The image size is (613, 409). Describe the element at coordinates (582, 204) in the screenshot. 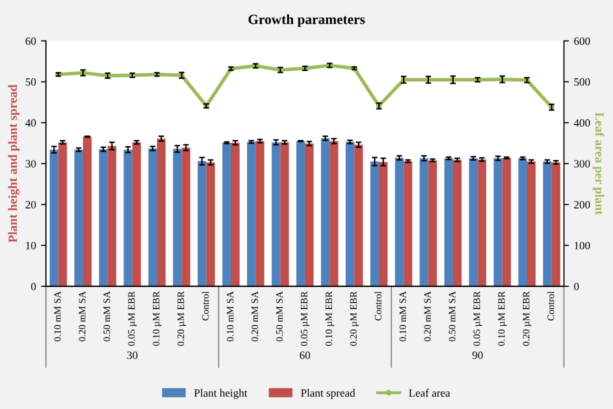

I see `y2-tick-label: 200` at that location.